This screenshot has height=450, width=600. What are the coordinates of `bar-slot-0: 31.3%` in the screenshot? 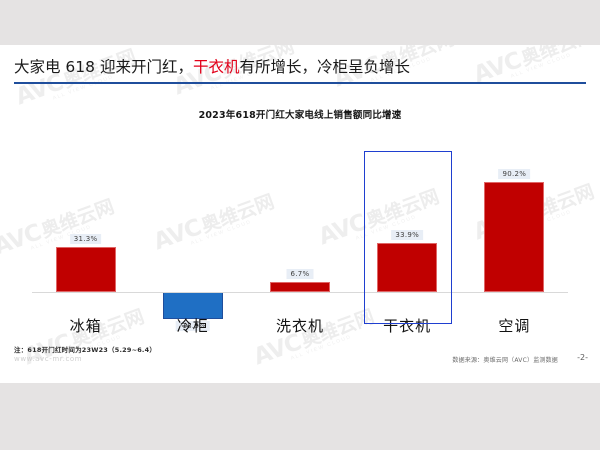 It's located at (85, 222).